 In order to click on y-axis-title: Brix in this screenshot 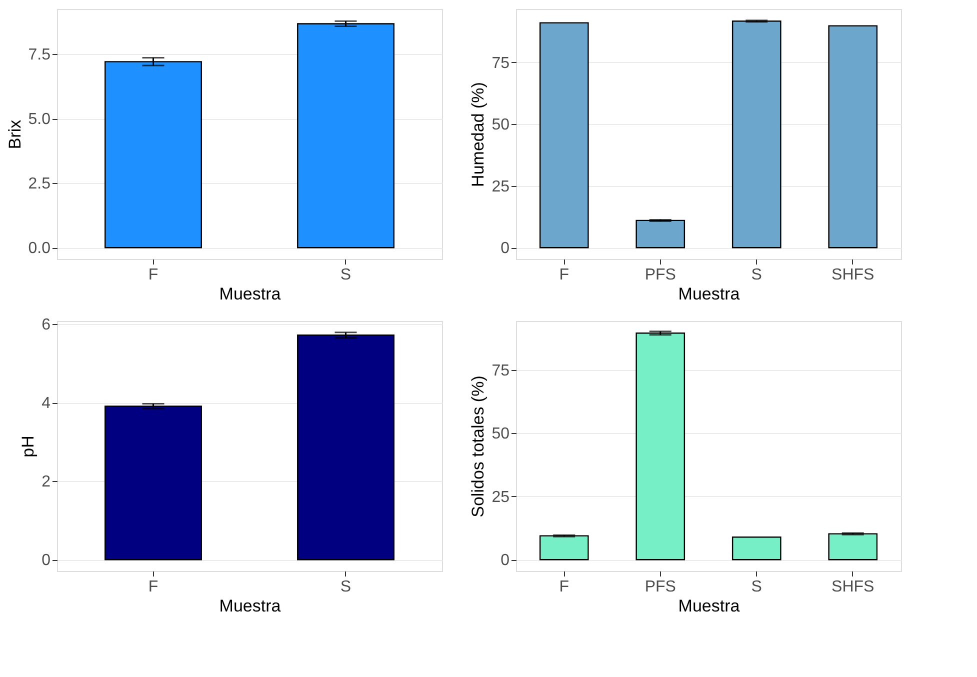, I will do `click(14, 134)`.